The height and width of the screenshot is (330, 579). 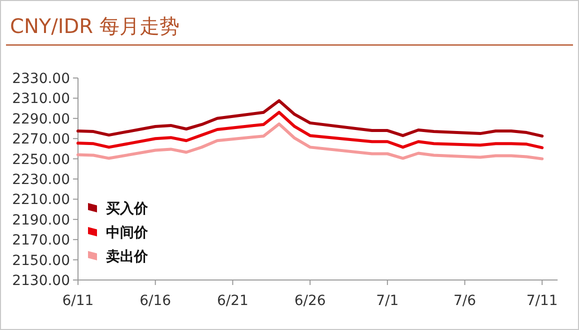 I want to click on x-tick-label: 7/1, so click(x=387, y=301).